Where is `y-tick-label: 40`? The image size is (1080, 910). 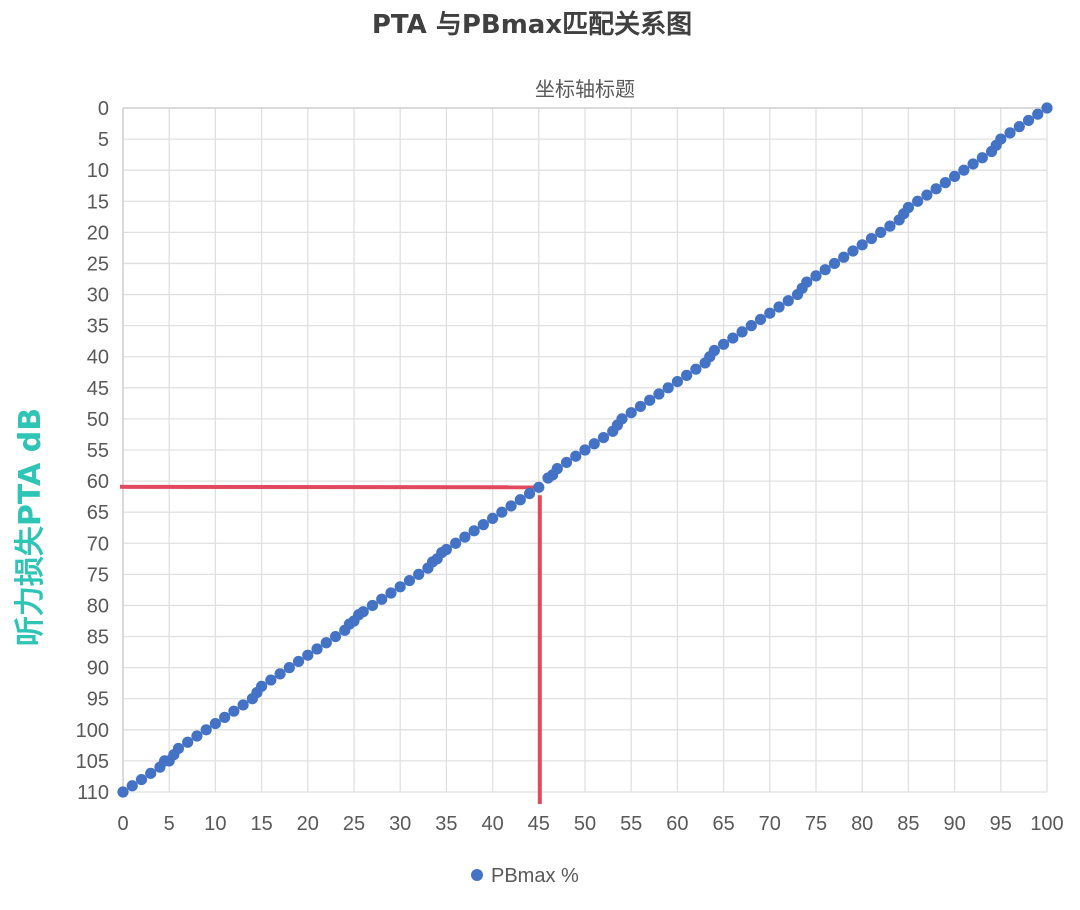
y-tick-label: 40 is located at coordinates (98, 358).